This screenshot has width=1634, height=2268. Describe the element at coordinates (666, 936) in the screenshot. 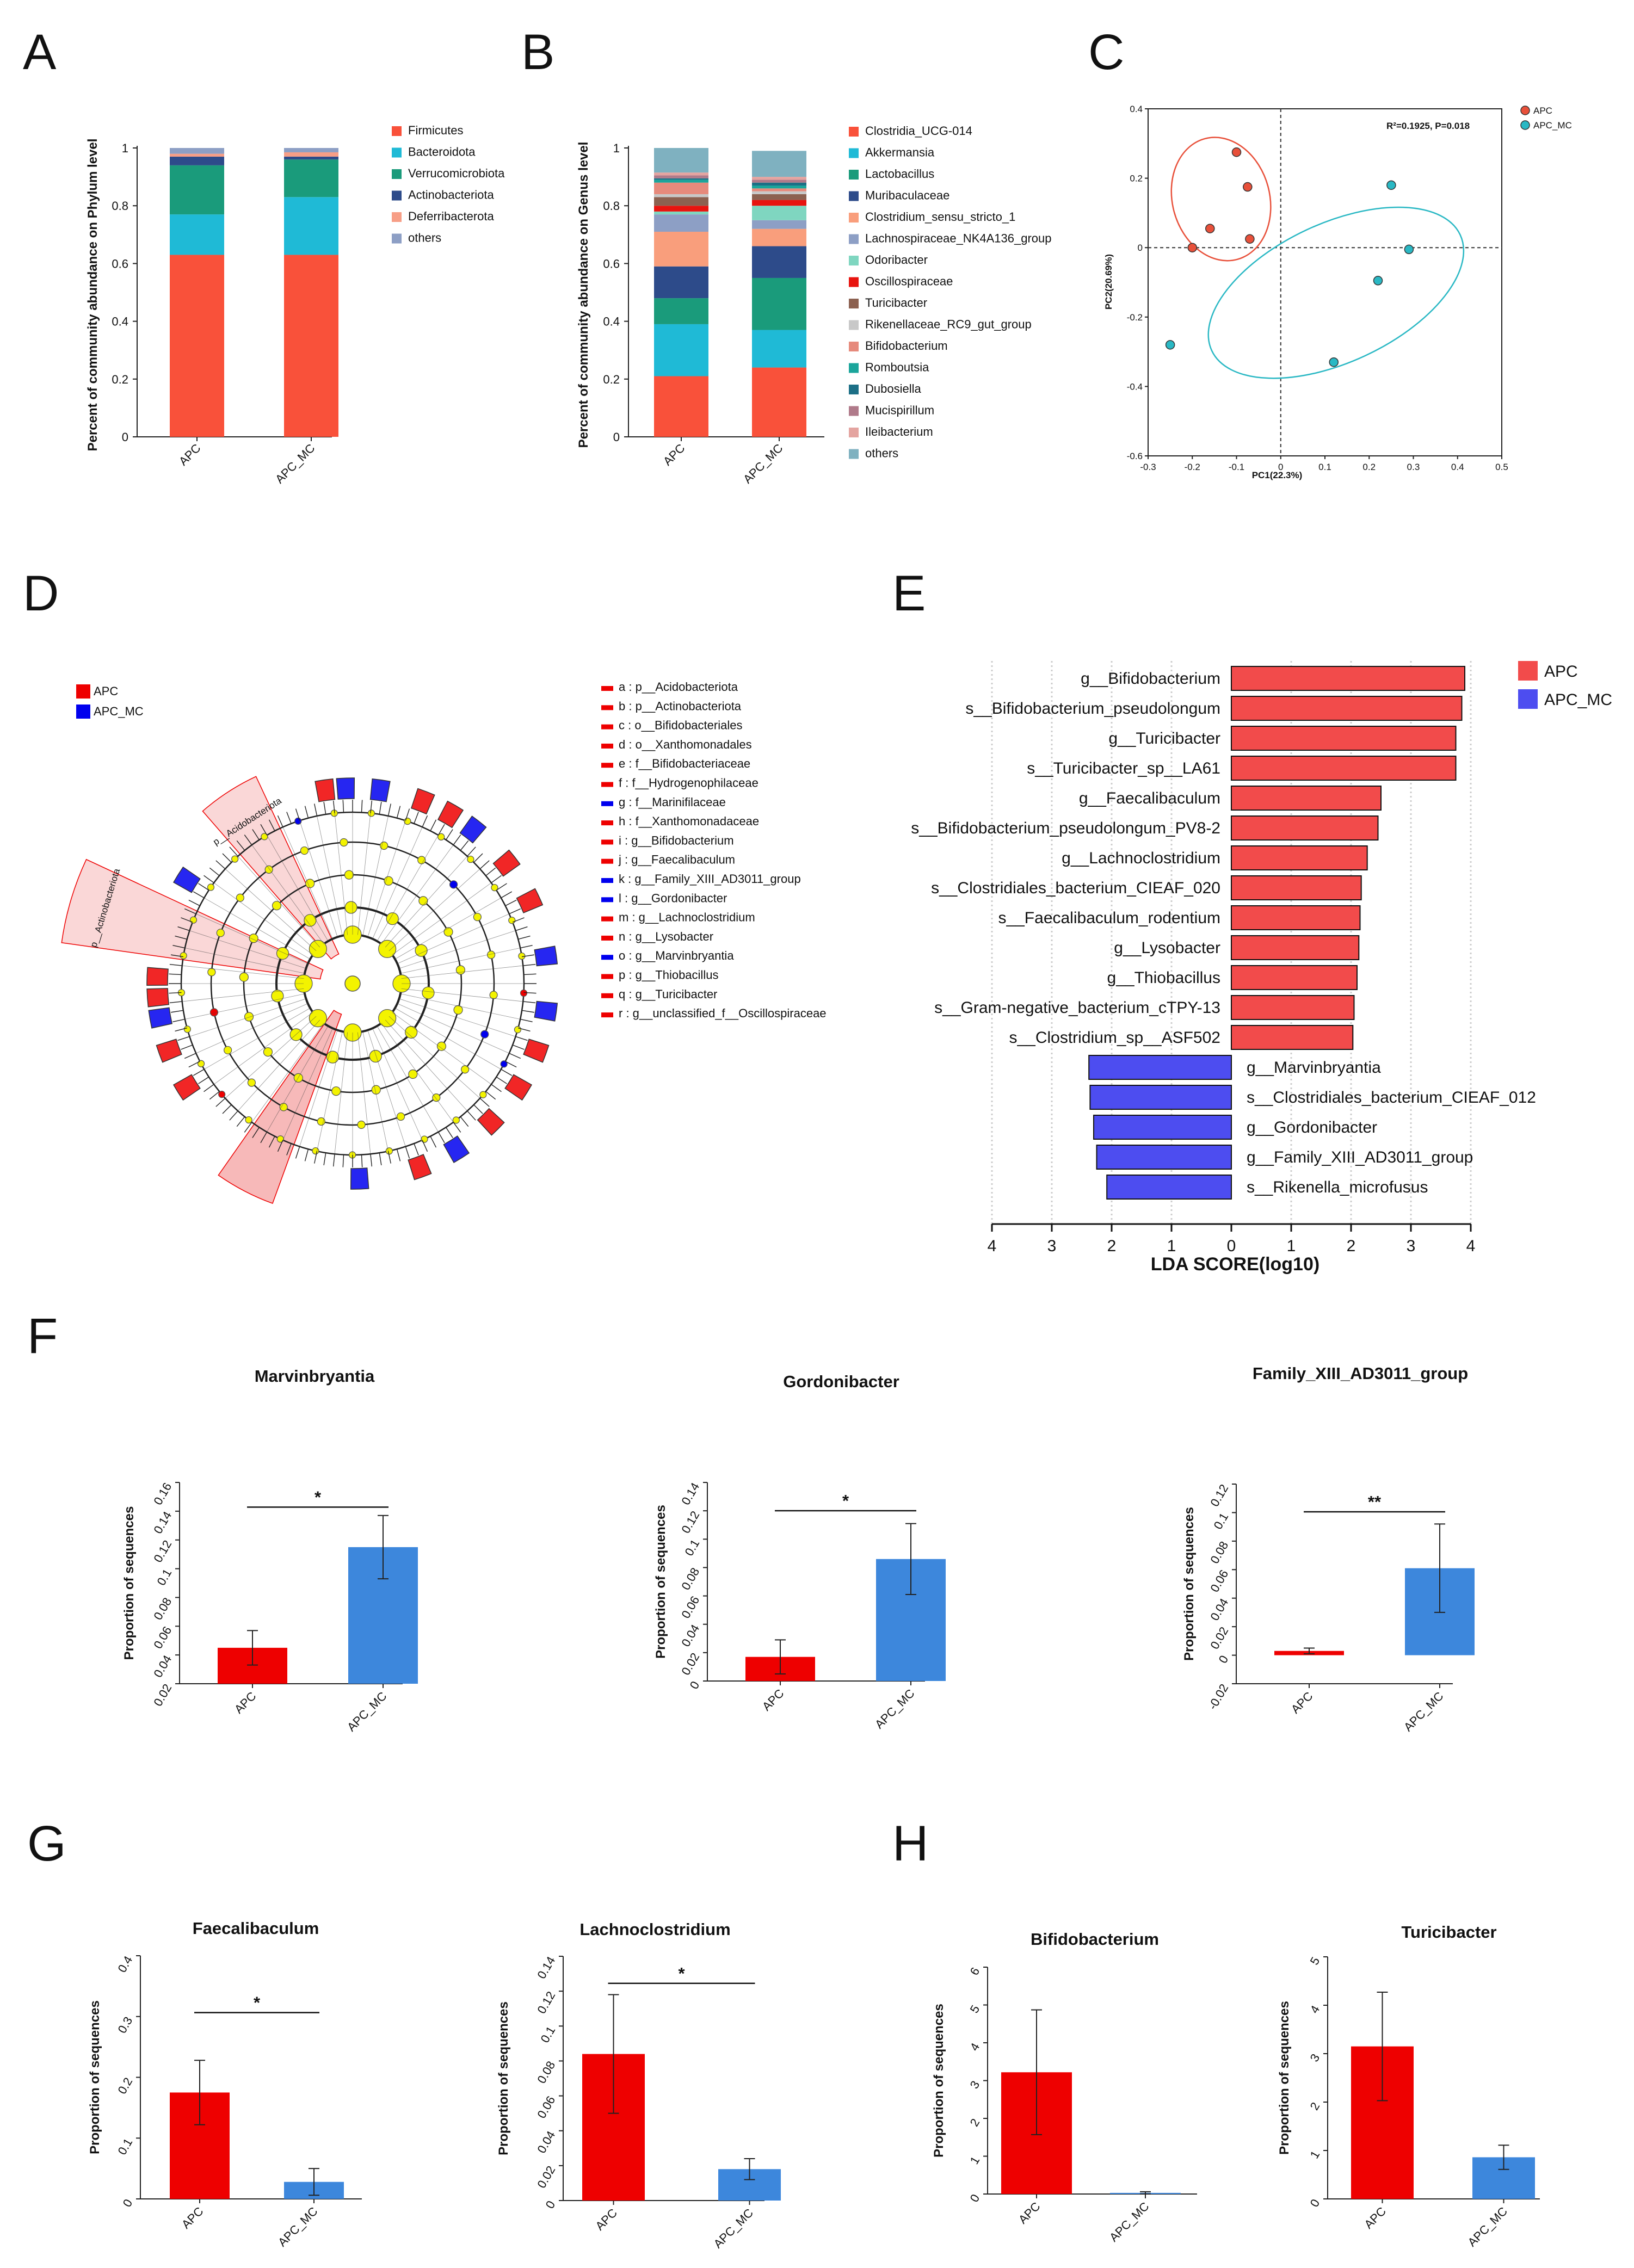

I see `key-label: n : g__Lysobacter` at that location.